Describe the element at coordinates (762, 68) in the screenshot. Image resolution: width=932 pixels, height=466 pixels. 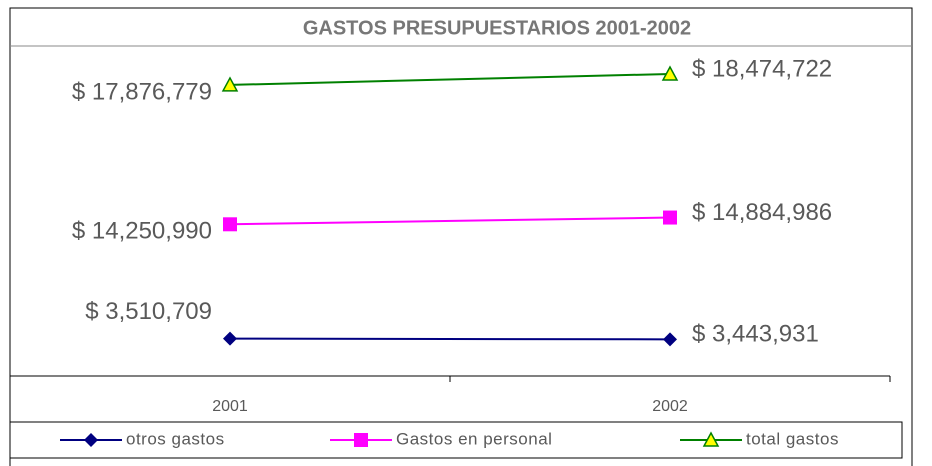
I see `data-label: $ 18,474,722` at that location.